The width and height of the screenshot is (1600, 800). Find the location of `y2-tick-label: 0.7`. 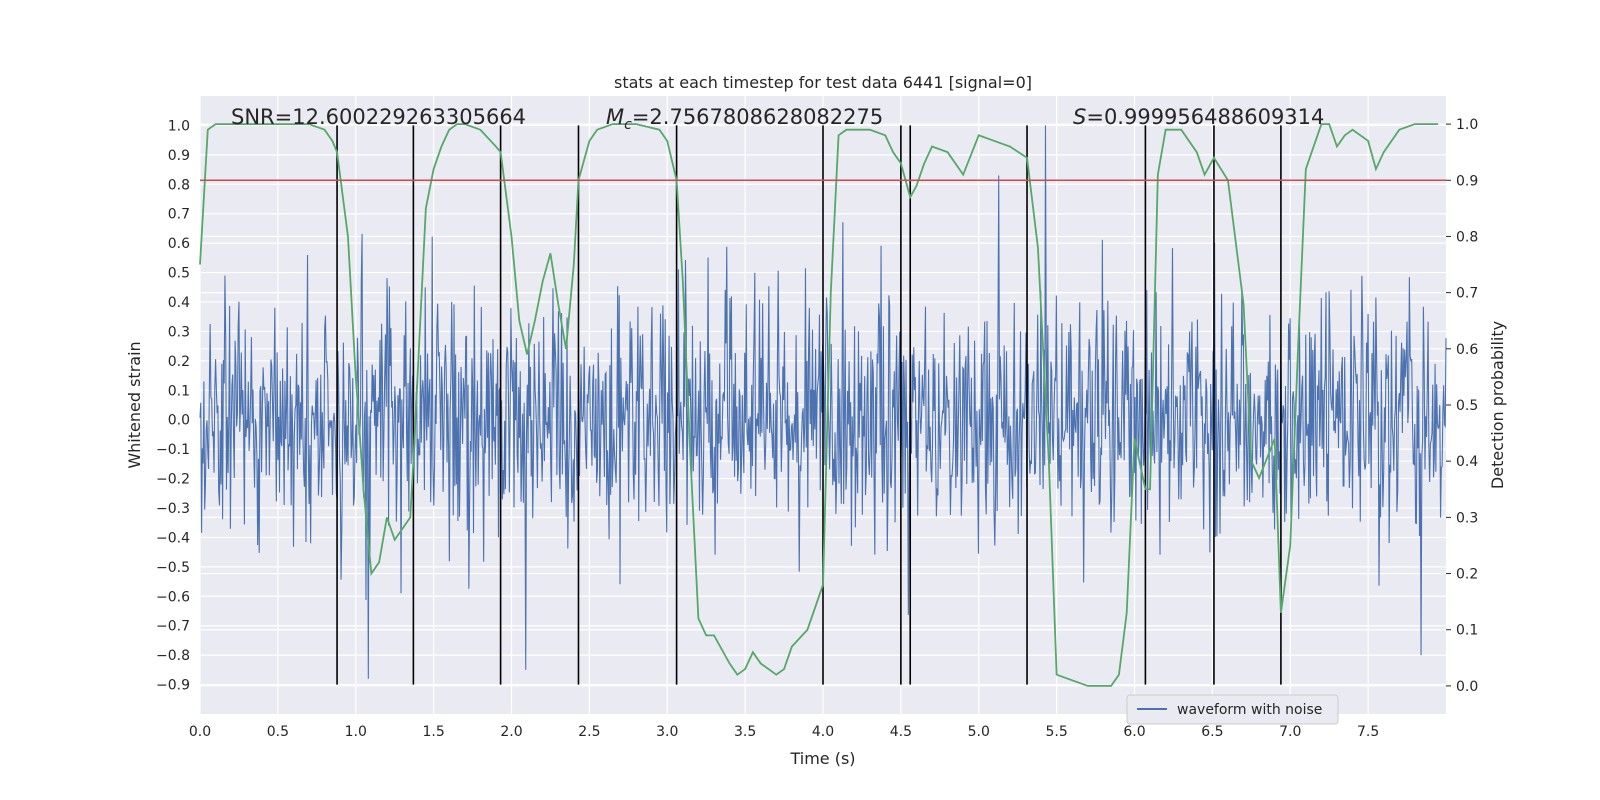

y2-tick-label: 0.7 is located at coordinates (1467, 294).